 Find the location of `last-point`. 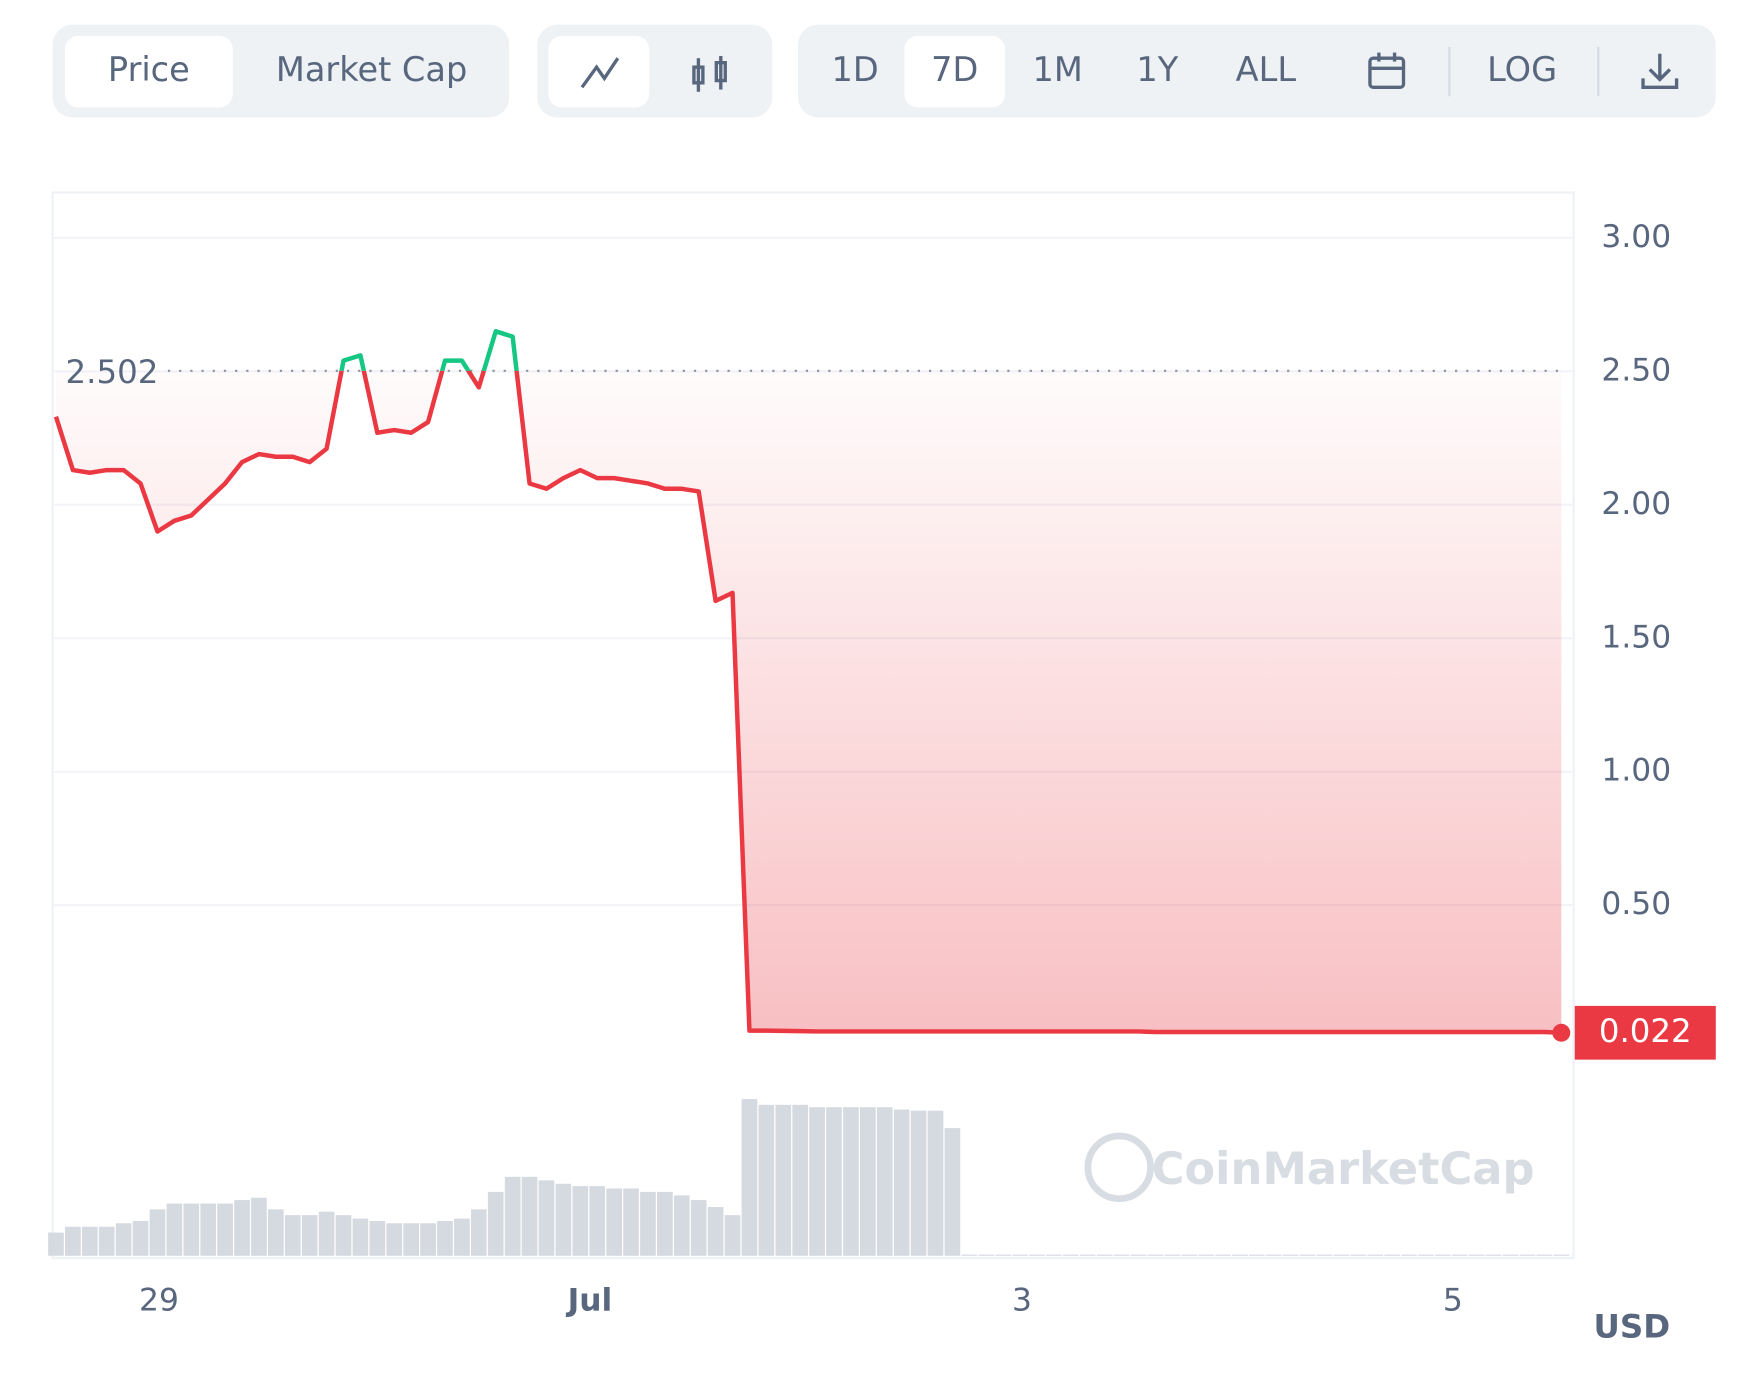

last-point is located at coordinates (1561, 1032).